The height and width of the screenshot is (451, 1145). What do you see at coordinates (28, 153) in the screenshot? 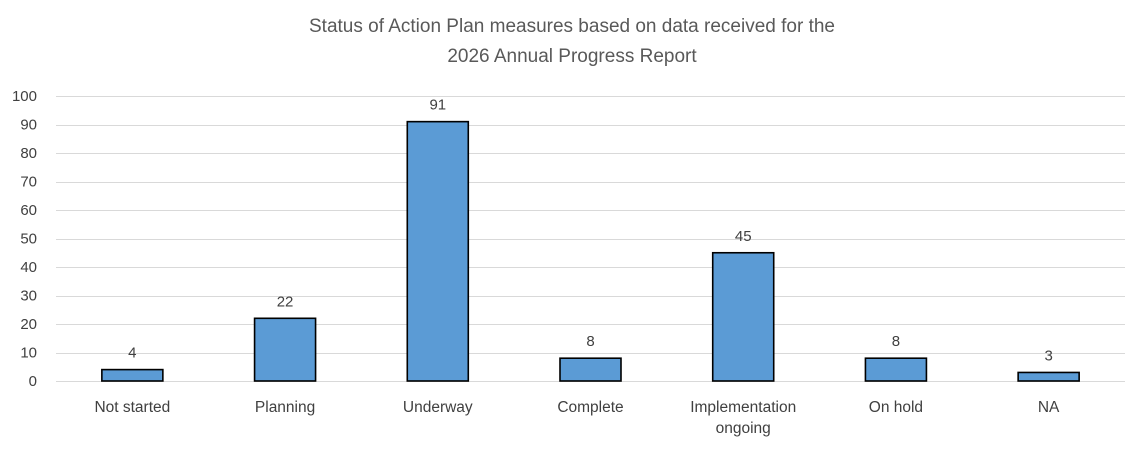
I see `y-tick-label: 80` at bounding box center [28, 153].